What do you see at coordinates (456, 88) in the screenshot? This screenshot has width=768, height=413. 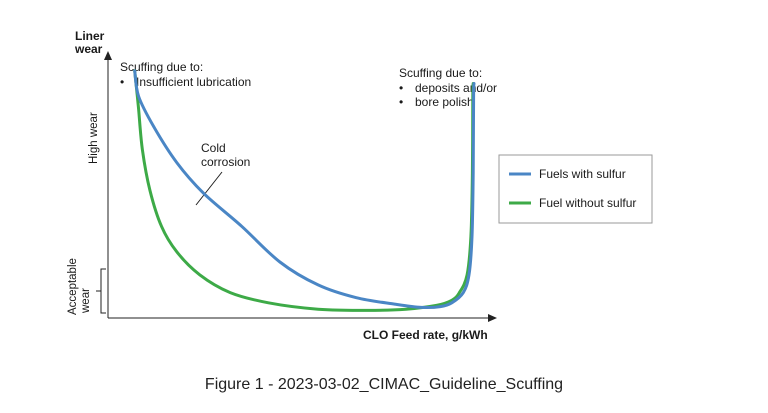 I see `annotation-right-bullet1: deposits and/or` at bounding box center [456, 88].